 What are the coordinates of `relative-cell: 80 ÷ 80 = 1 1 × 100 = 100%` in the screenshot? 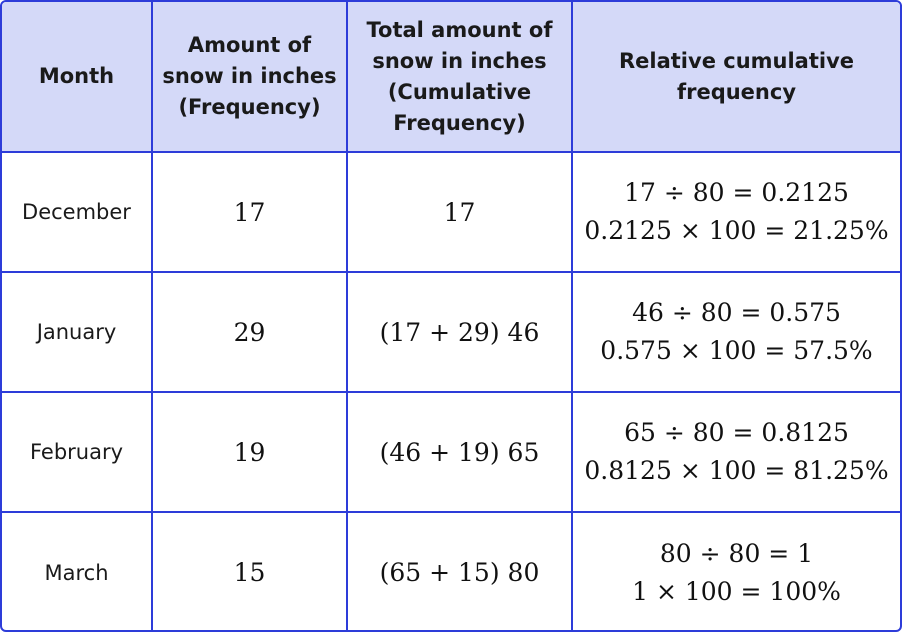 It's located at (735, 570).